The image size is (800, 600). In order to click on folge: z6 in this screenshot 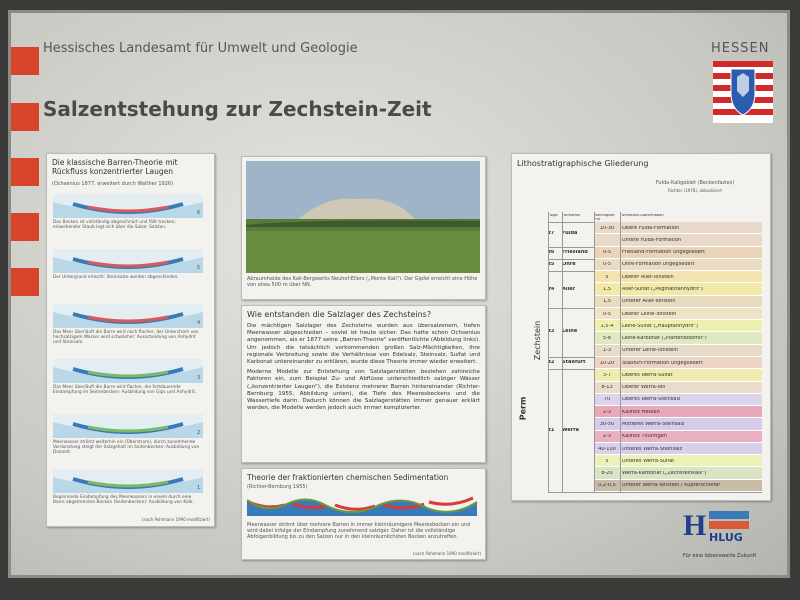, I will do `click(551, 252)`.